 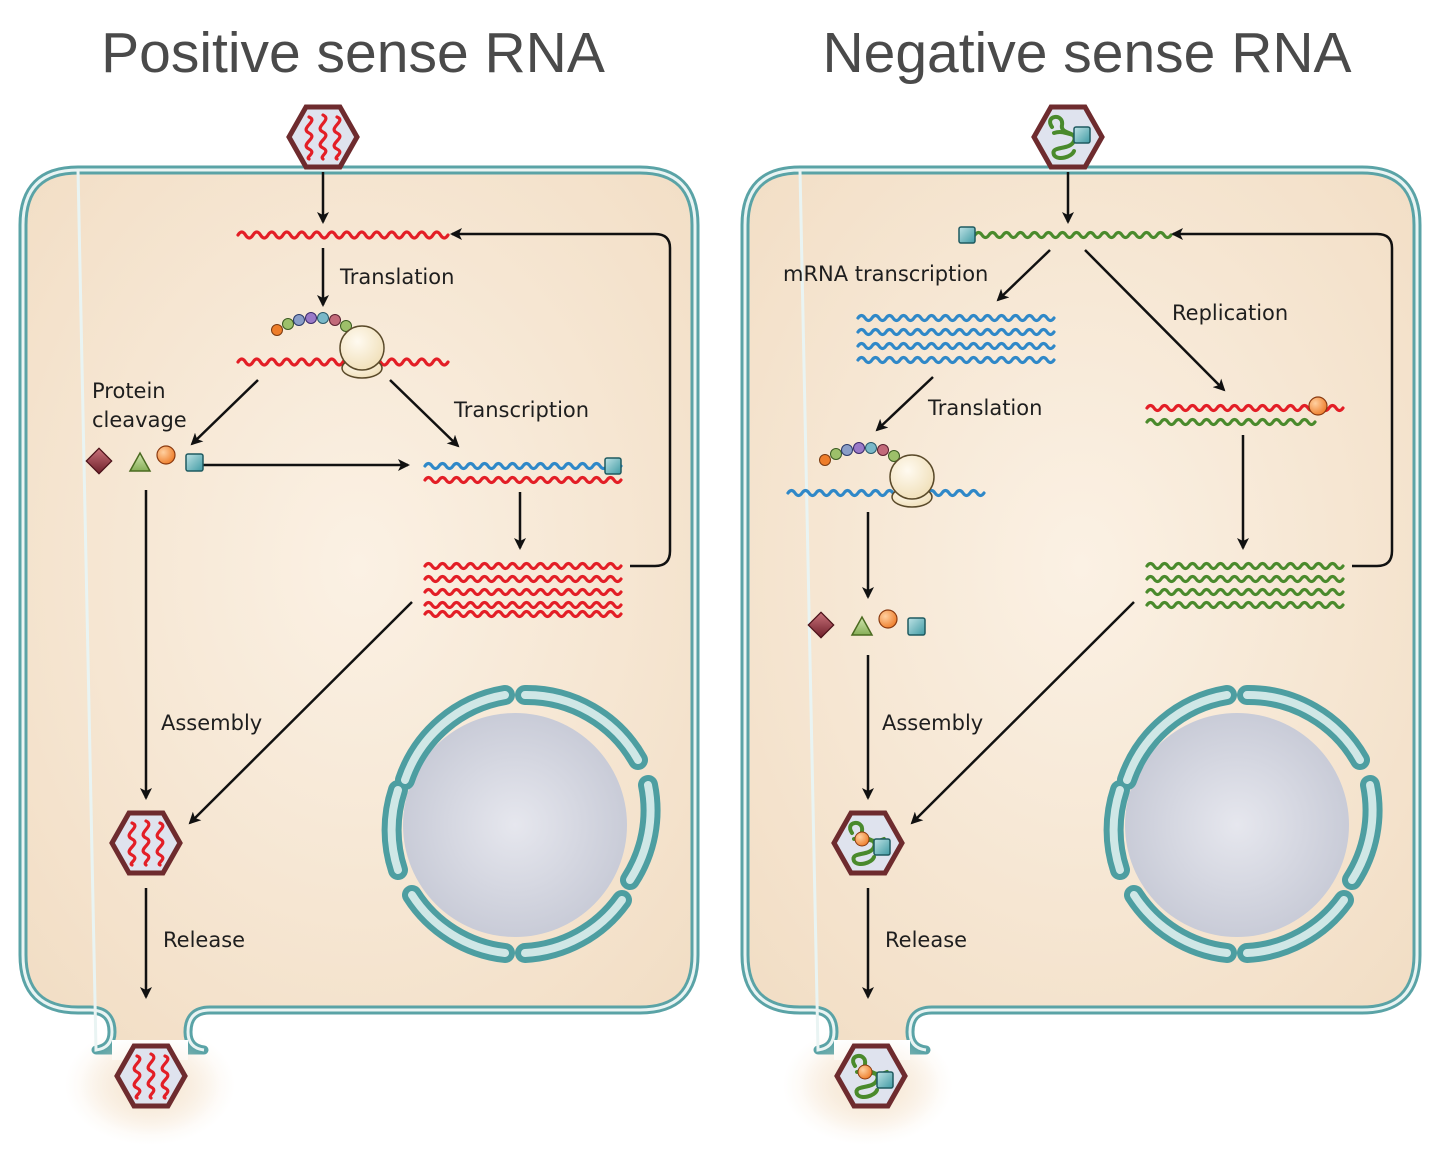 What do you see at coordinates (523, 480) in the screenshot?
I see `positive-product-strand` at bounding box center [523, 480].